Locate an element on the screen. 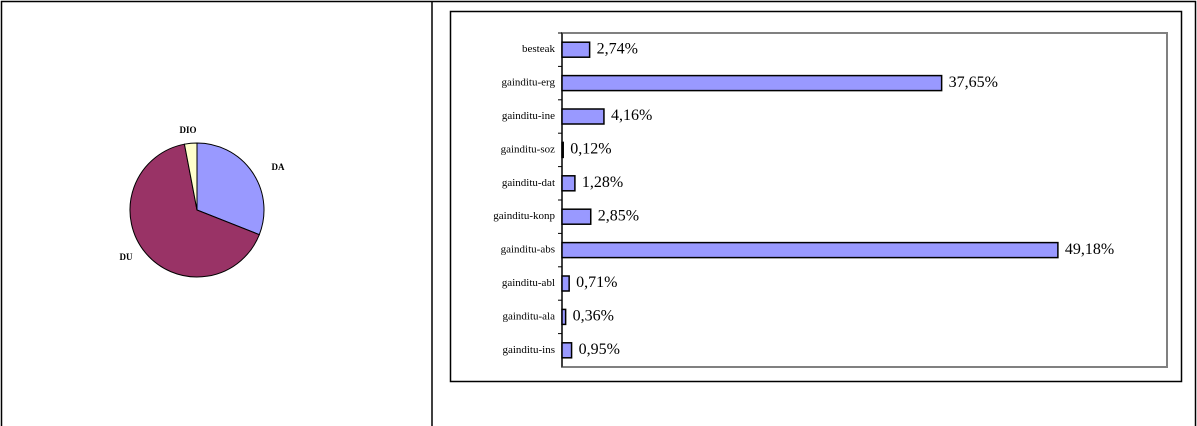 Image resolution: width=1197 pixels, height=426 pixels. category-label: gainditu-dat is located at coordinates (528, 183).